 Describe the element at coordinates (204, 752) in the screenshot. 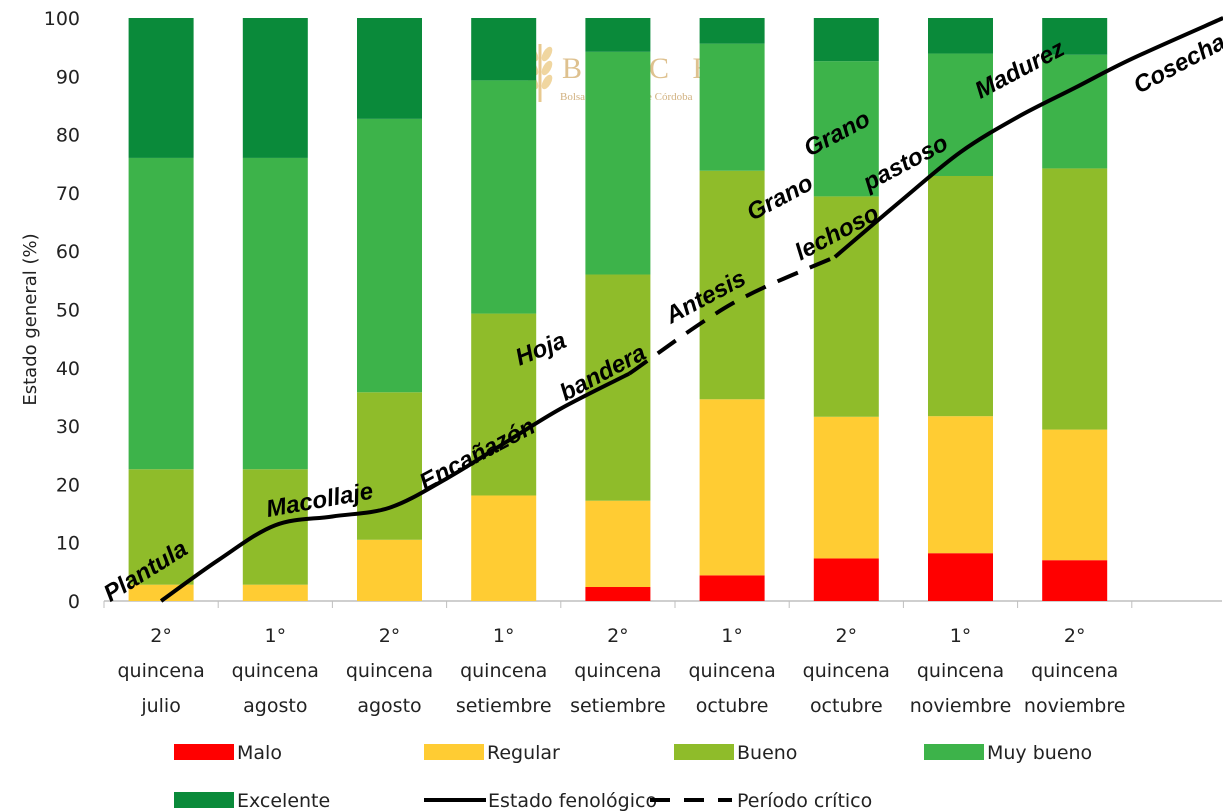

I see `legend-swatch-malo` at that location.